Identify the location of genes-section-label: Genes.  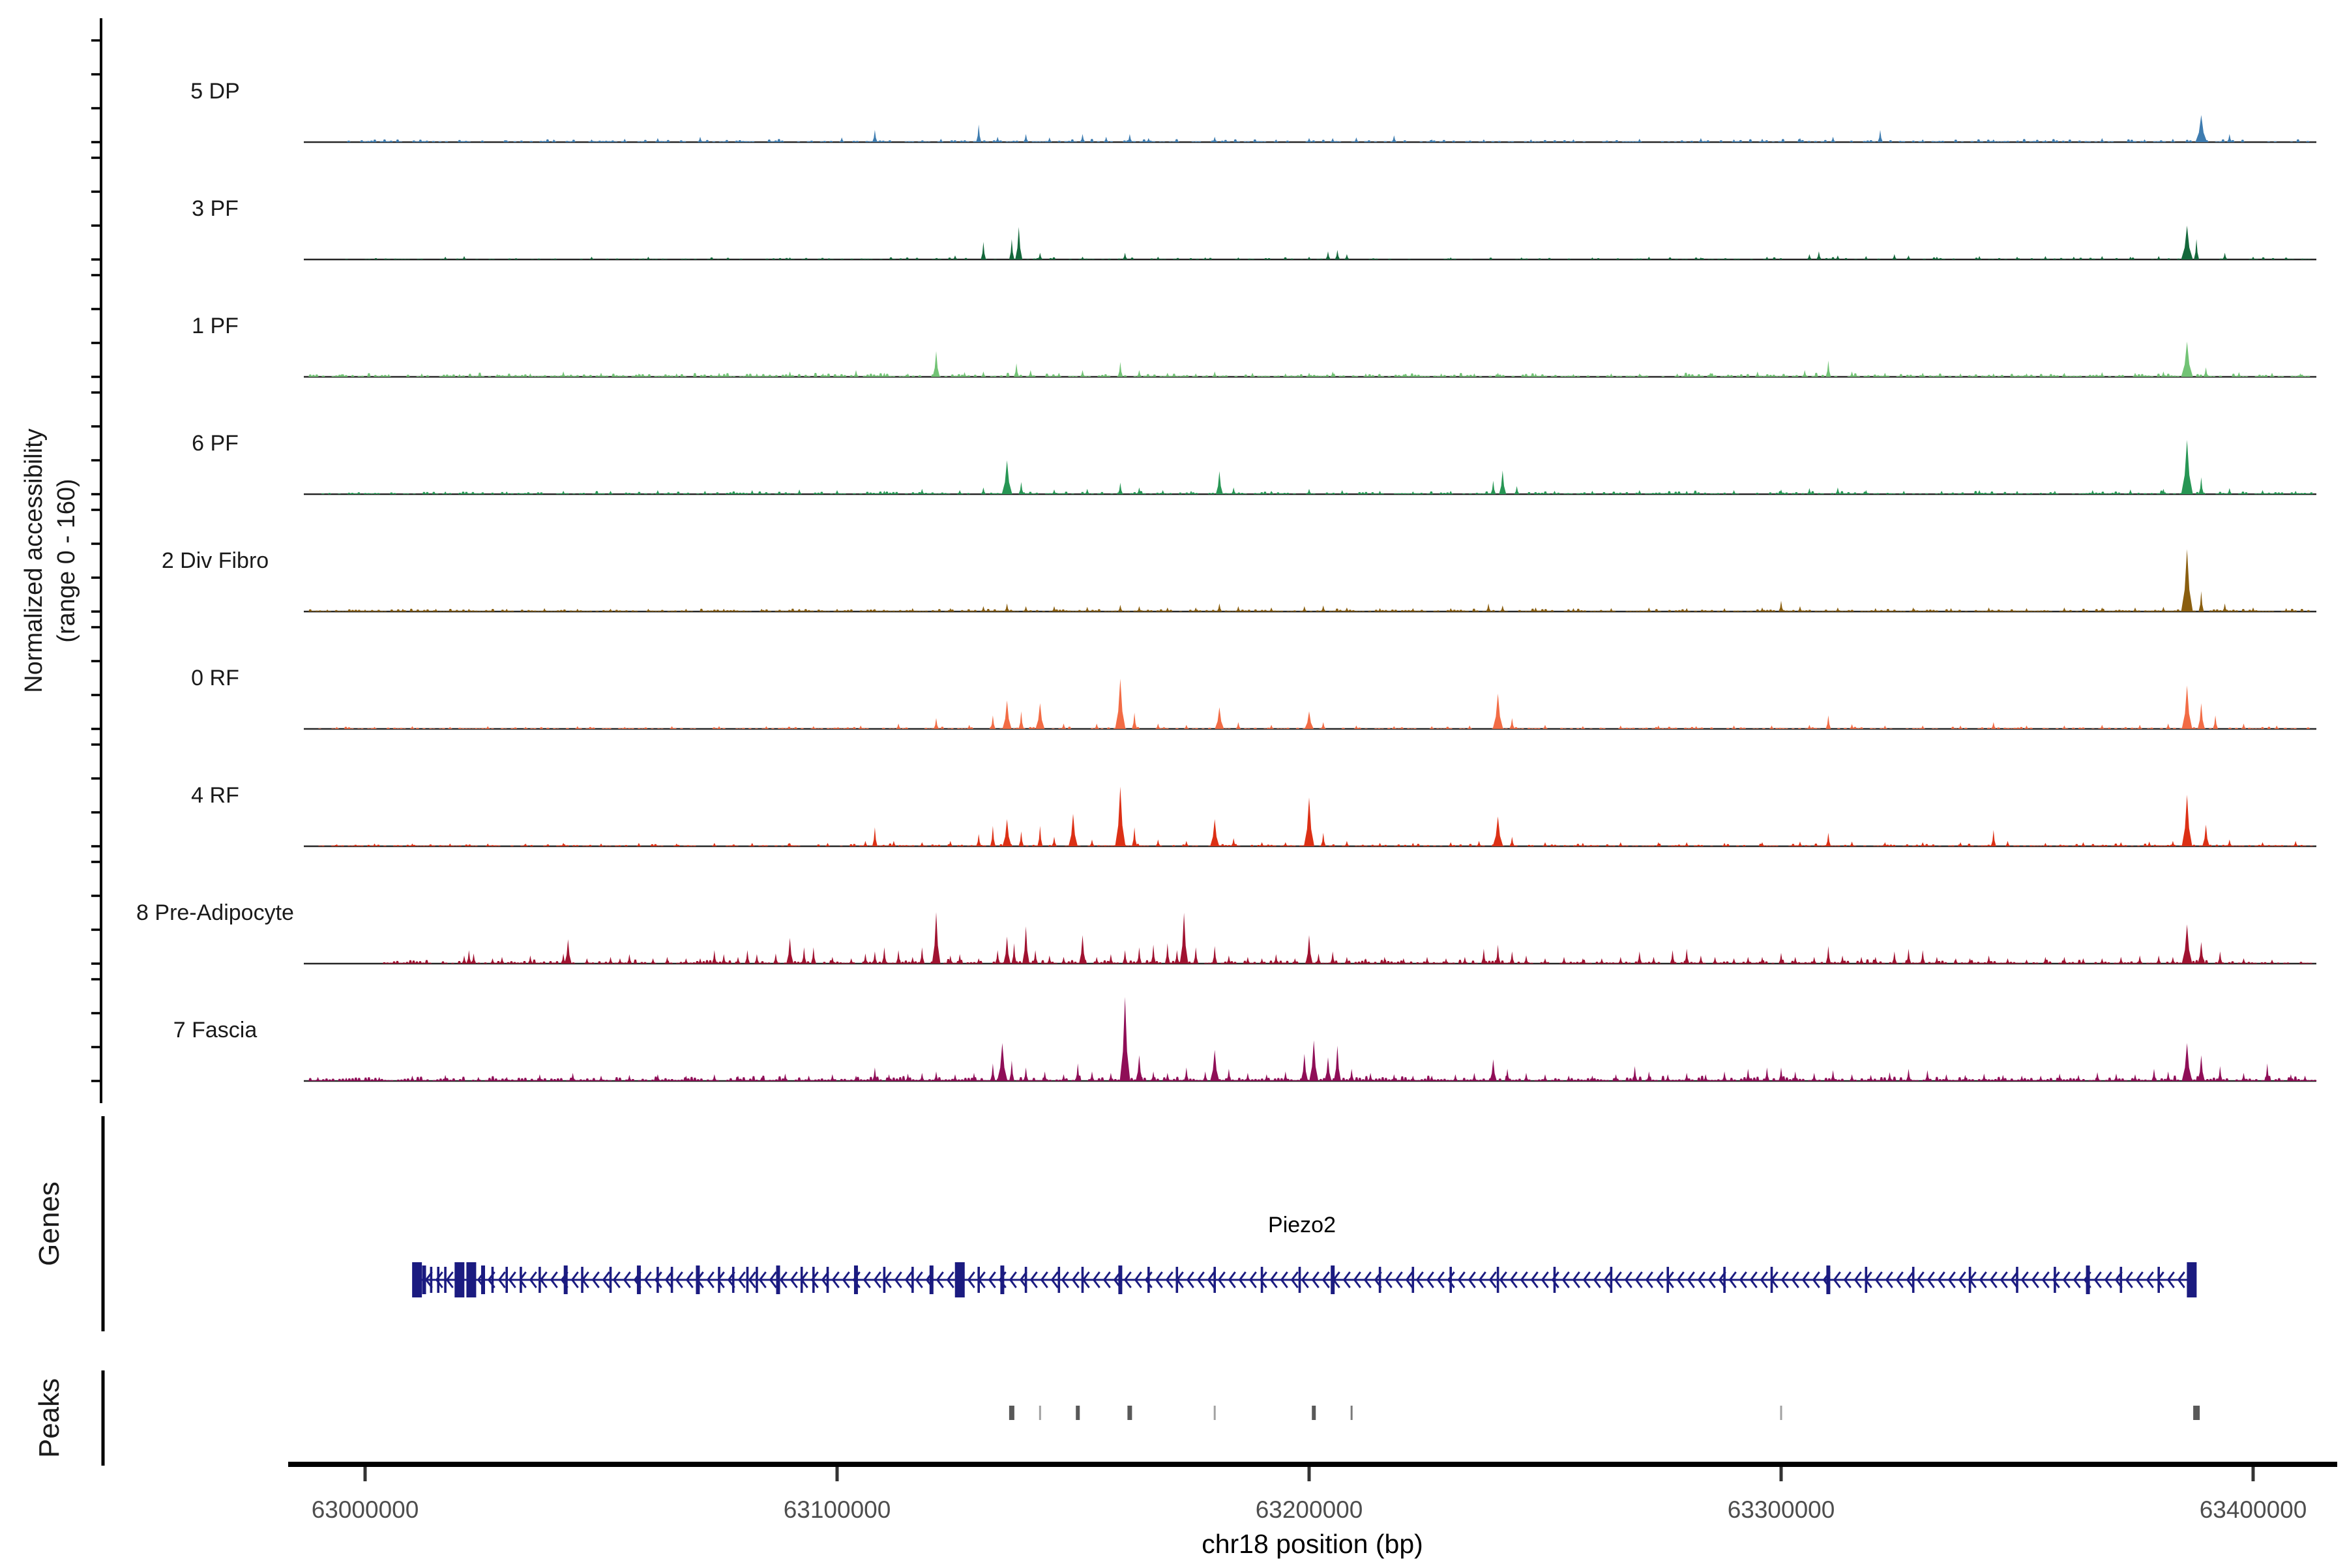
(49, 1224).